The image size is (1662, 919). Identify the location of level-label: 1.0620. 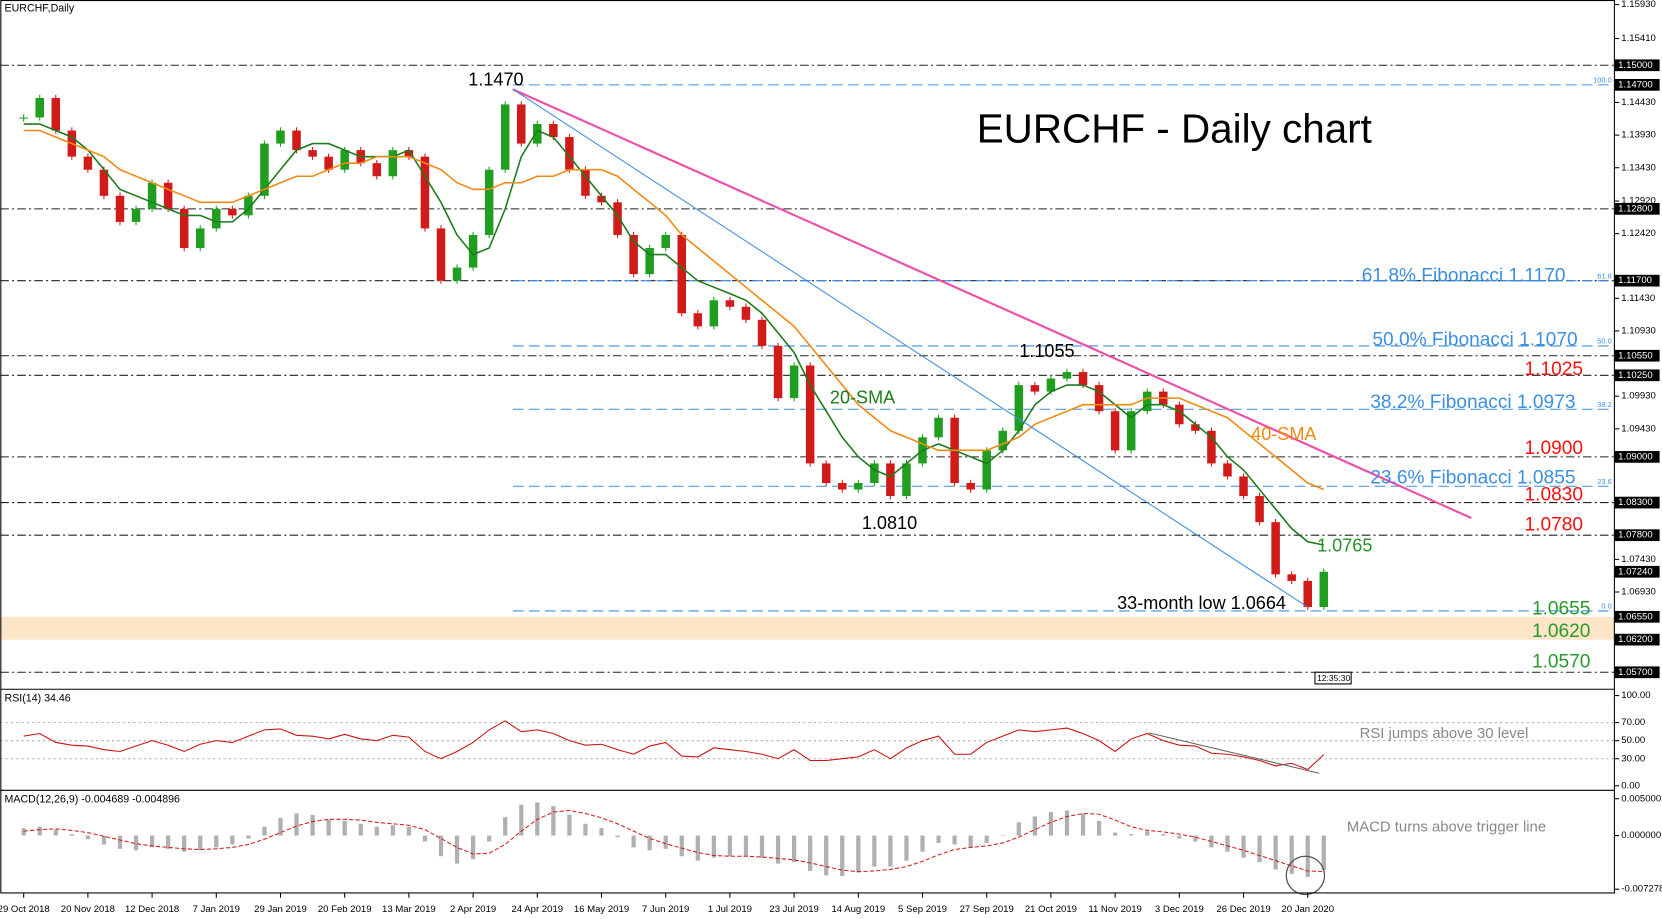
(1561, 631).